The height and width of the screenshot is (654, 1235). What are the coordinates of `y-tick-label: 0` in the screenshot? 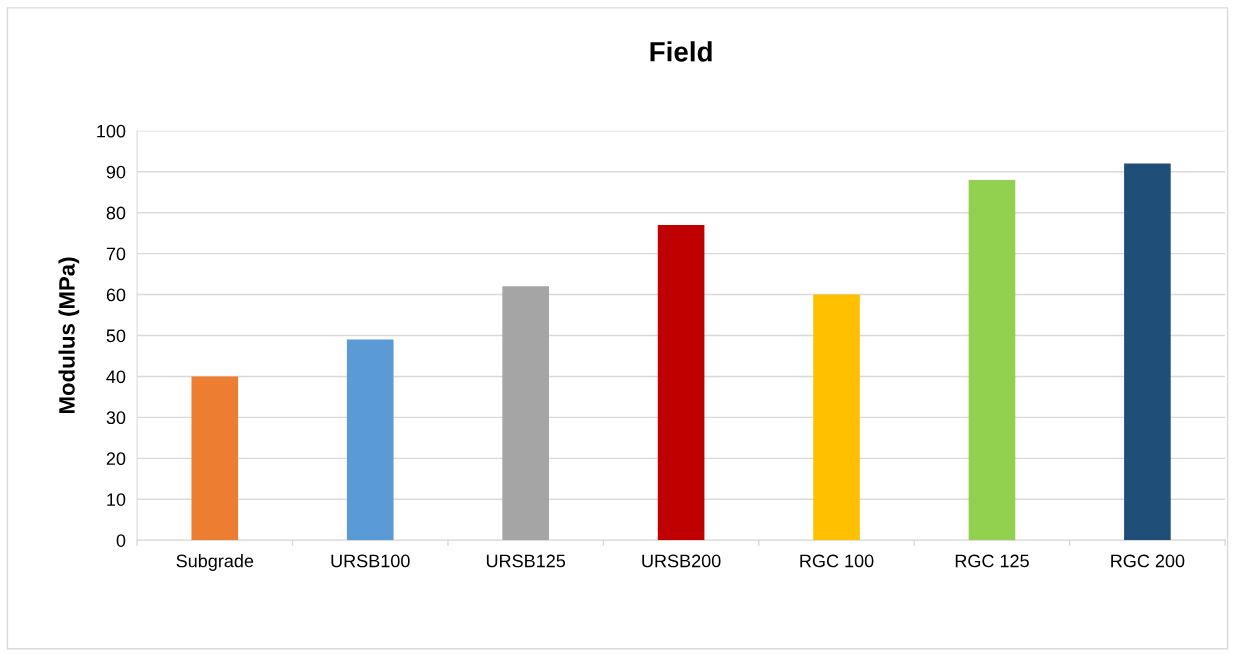 It's located at (121, 540).